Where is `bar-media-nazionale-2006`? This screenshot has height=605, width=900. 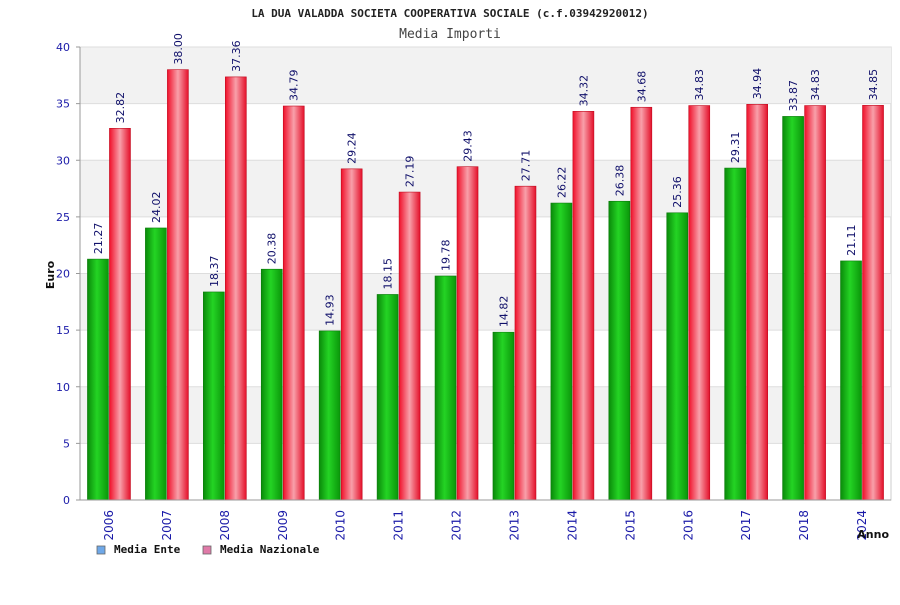 bar-media-nazionale-2006 is located at coordinates (120, 314).